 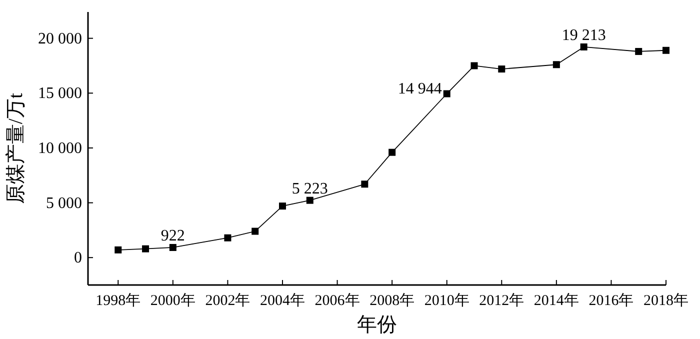 I want to click on y-tick-label: 5 000, so click(x=64, y=203).